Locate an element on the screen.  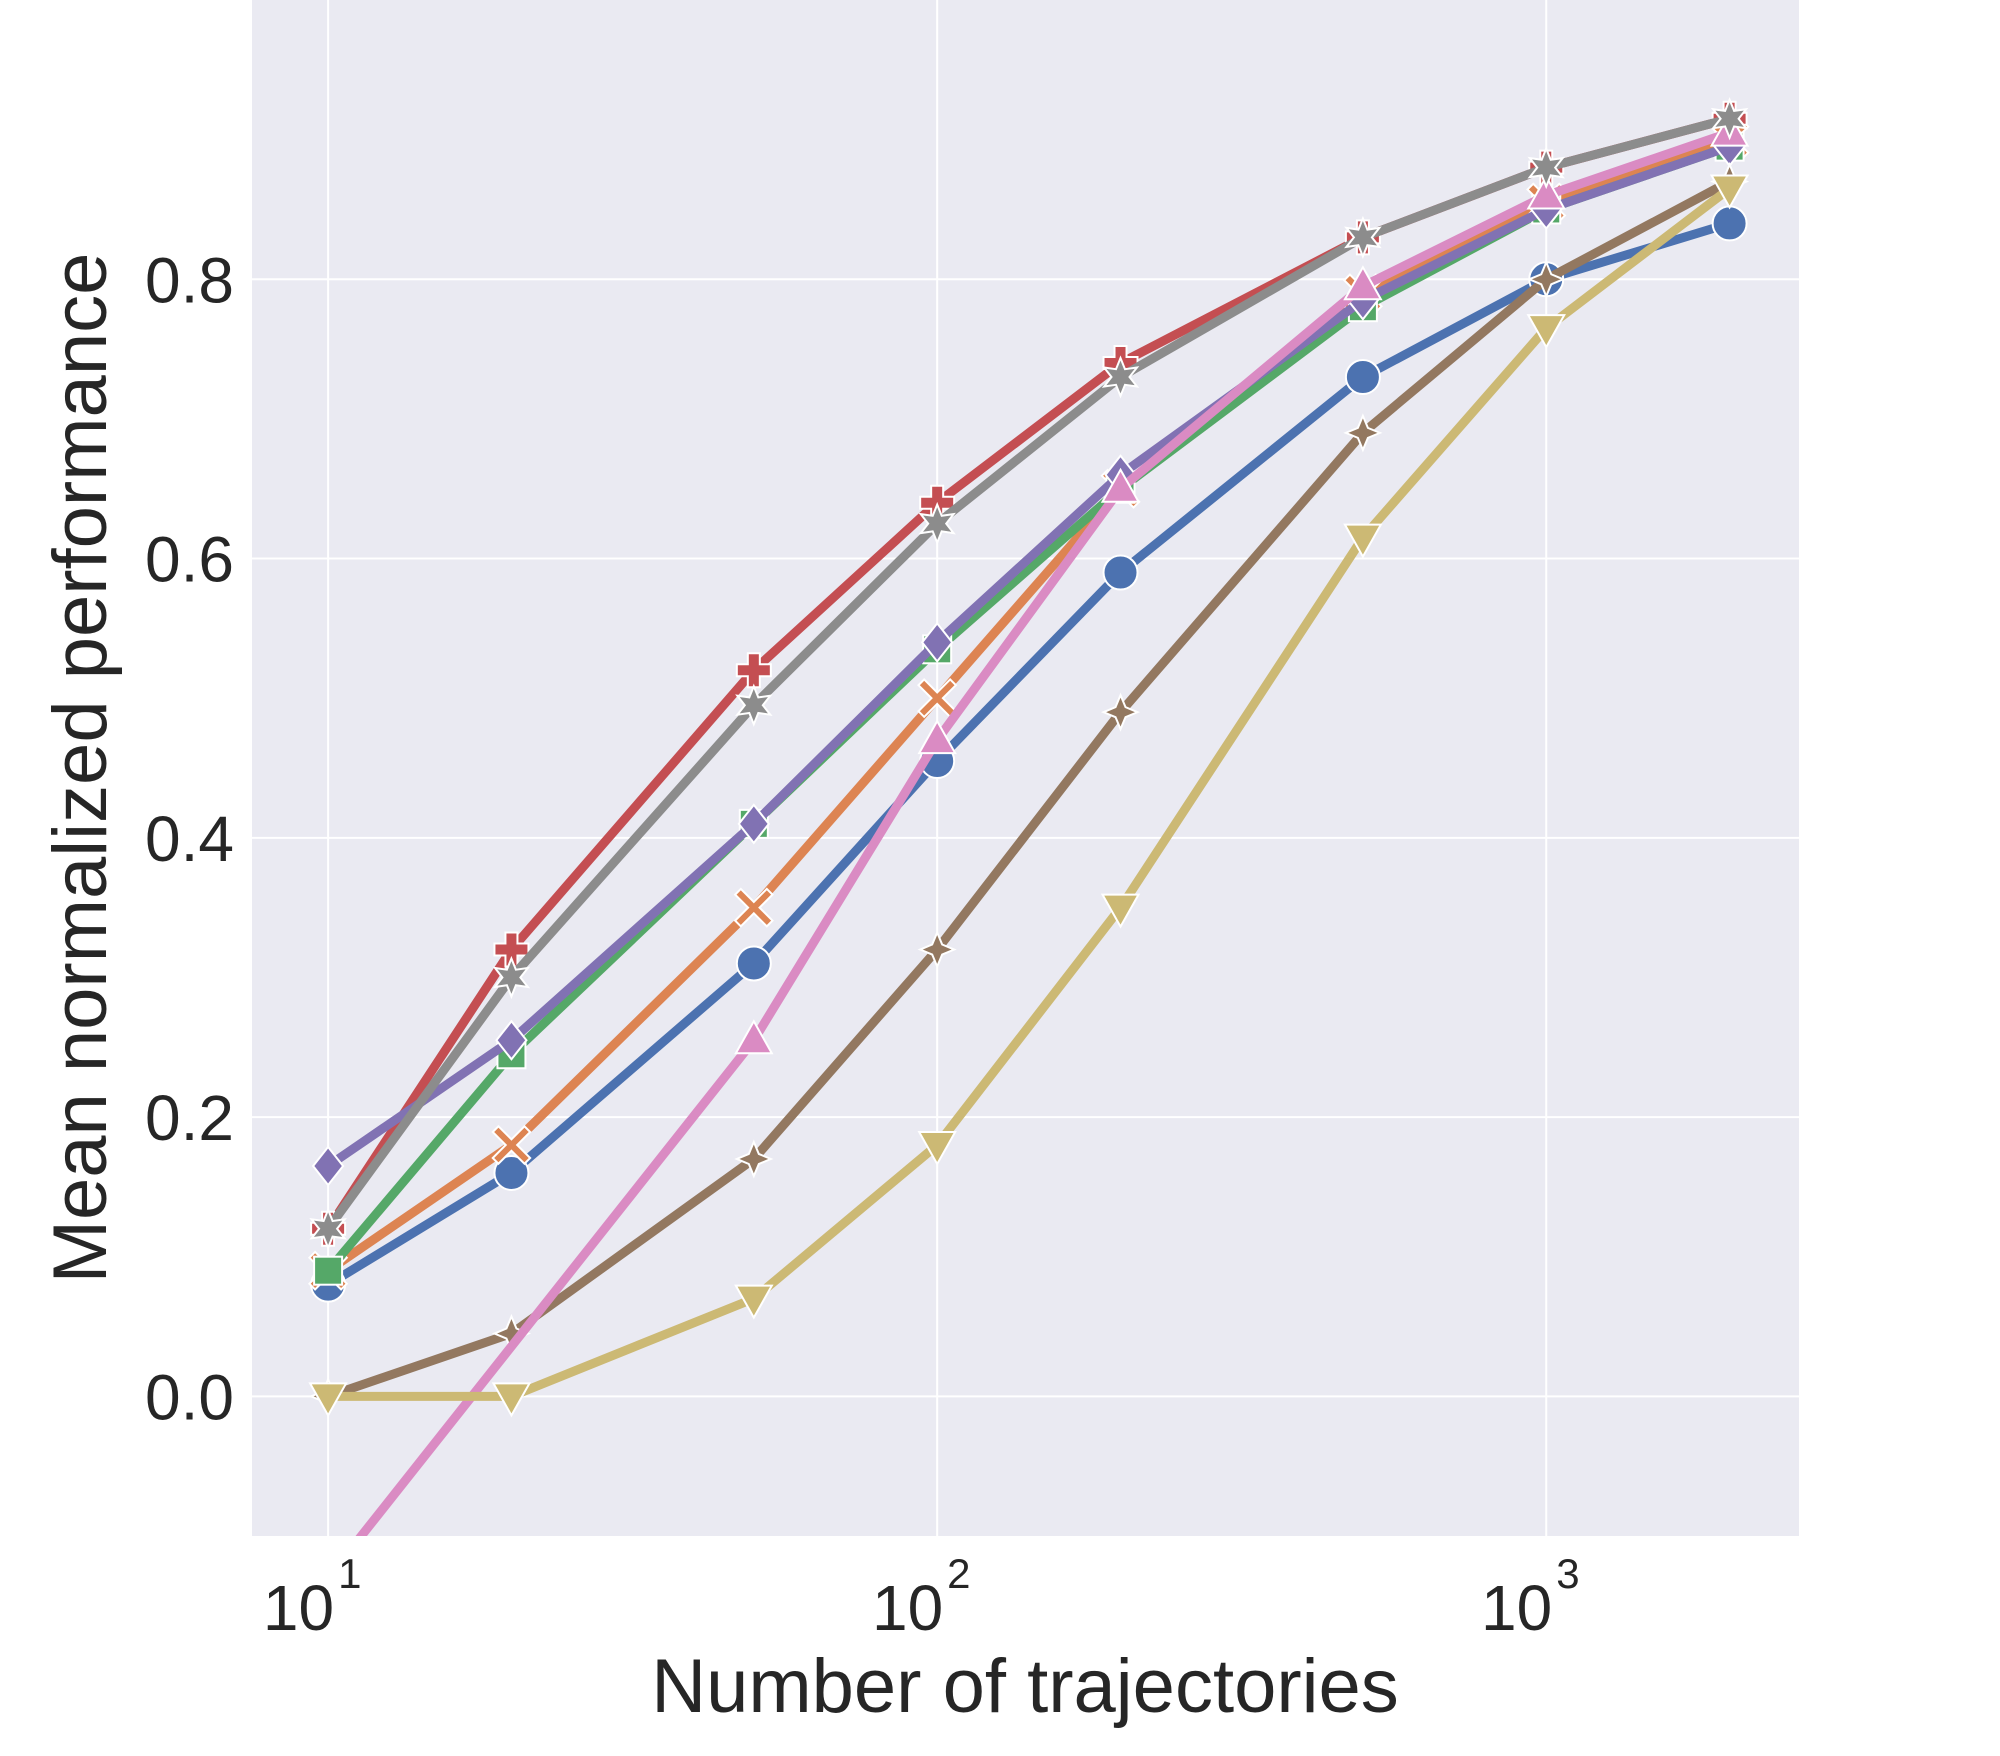
y-axis-label: Mean normalized performance is located at coordinates (80, 768).